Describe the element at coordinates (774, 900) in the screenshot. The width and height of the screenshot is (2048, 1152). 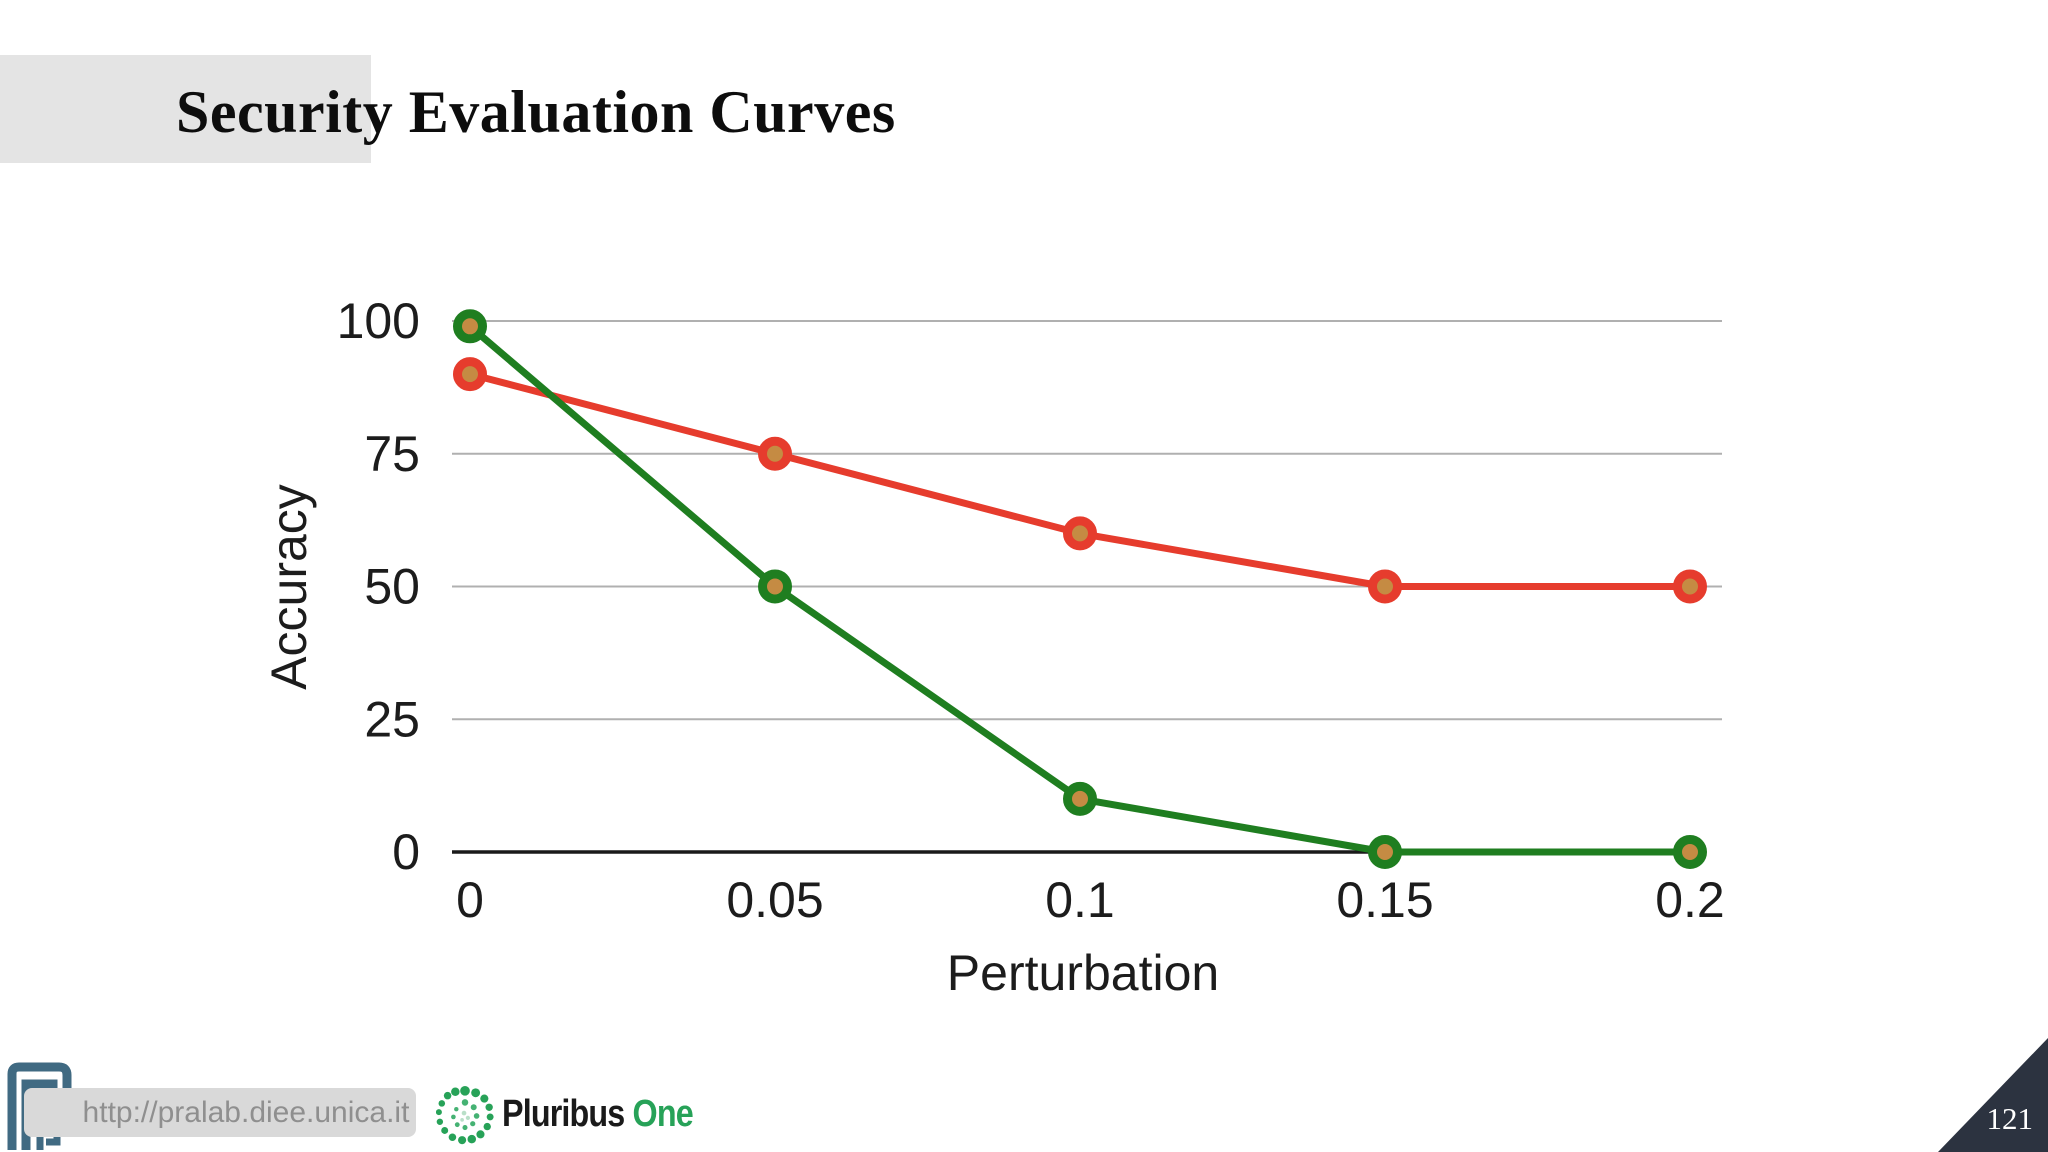
I see `x-tick-label-0.05: 0.05` at that location.